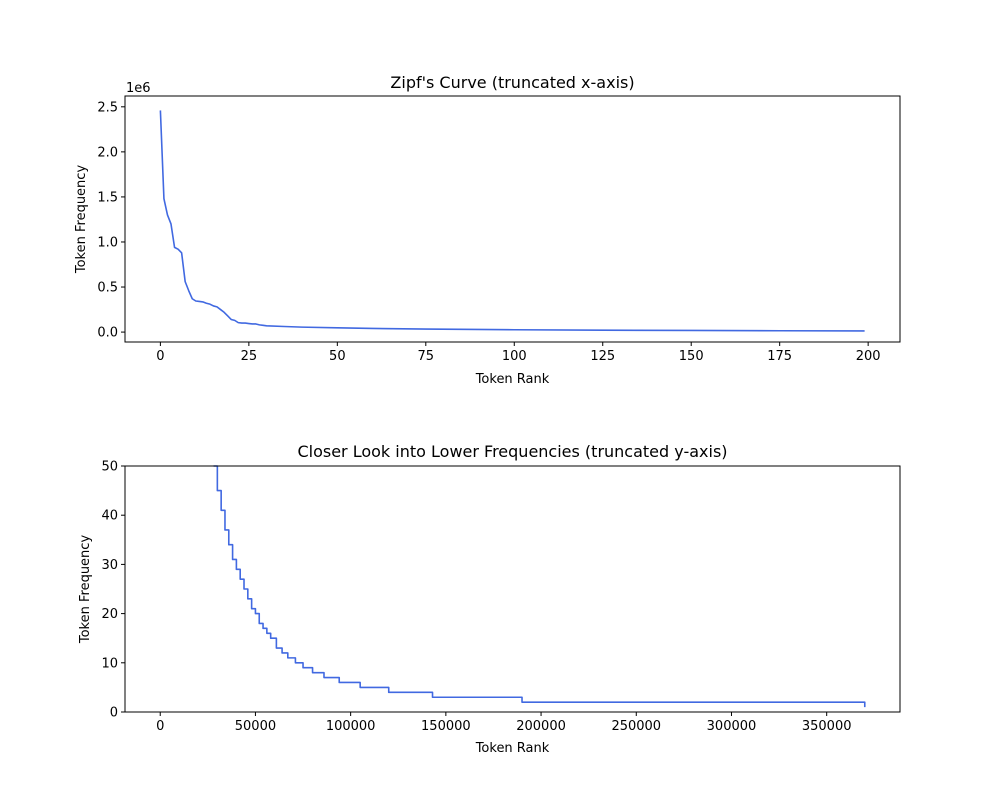  What do you see at coordinates (81, 220) in the screenshot?
I see `chart-top-ylabel: Token Frequency` at bounding box center [81, 220].